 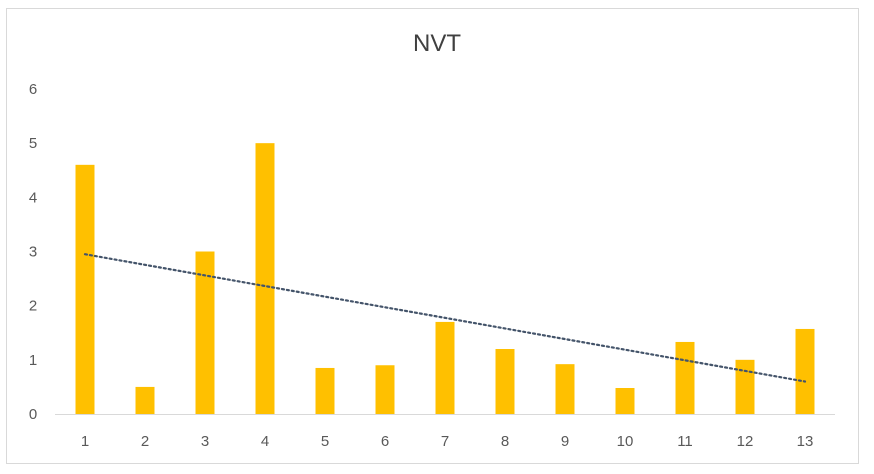 I want to click on x-tick-label: 8, so click(x=505, y=441).